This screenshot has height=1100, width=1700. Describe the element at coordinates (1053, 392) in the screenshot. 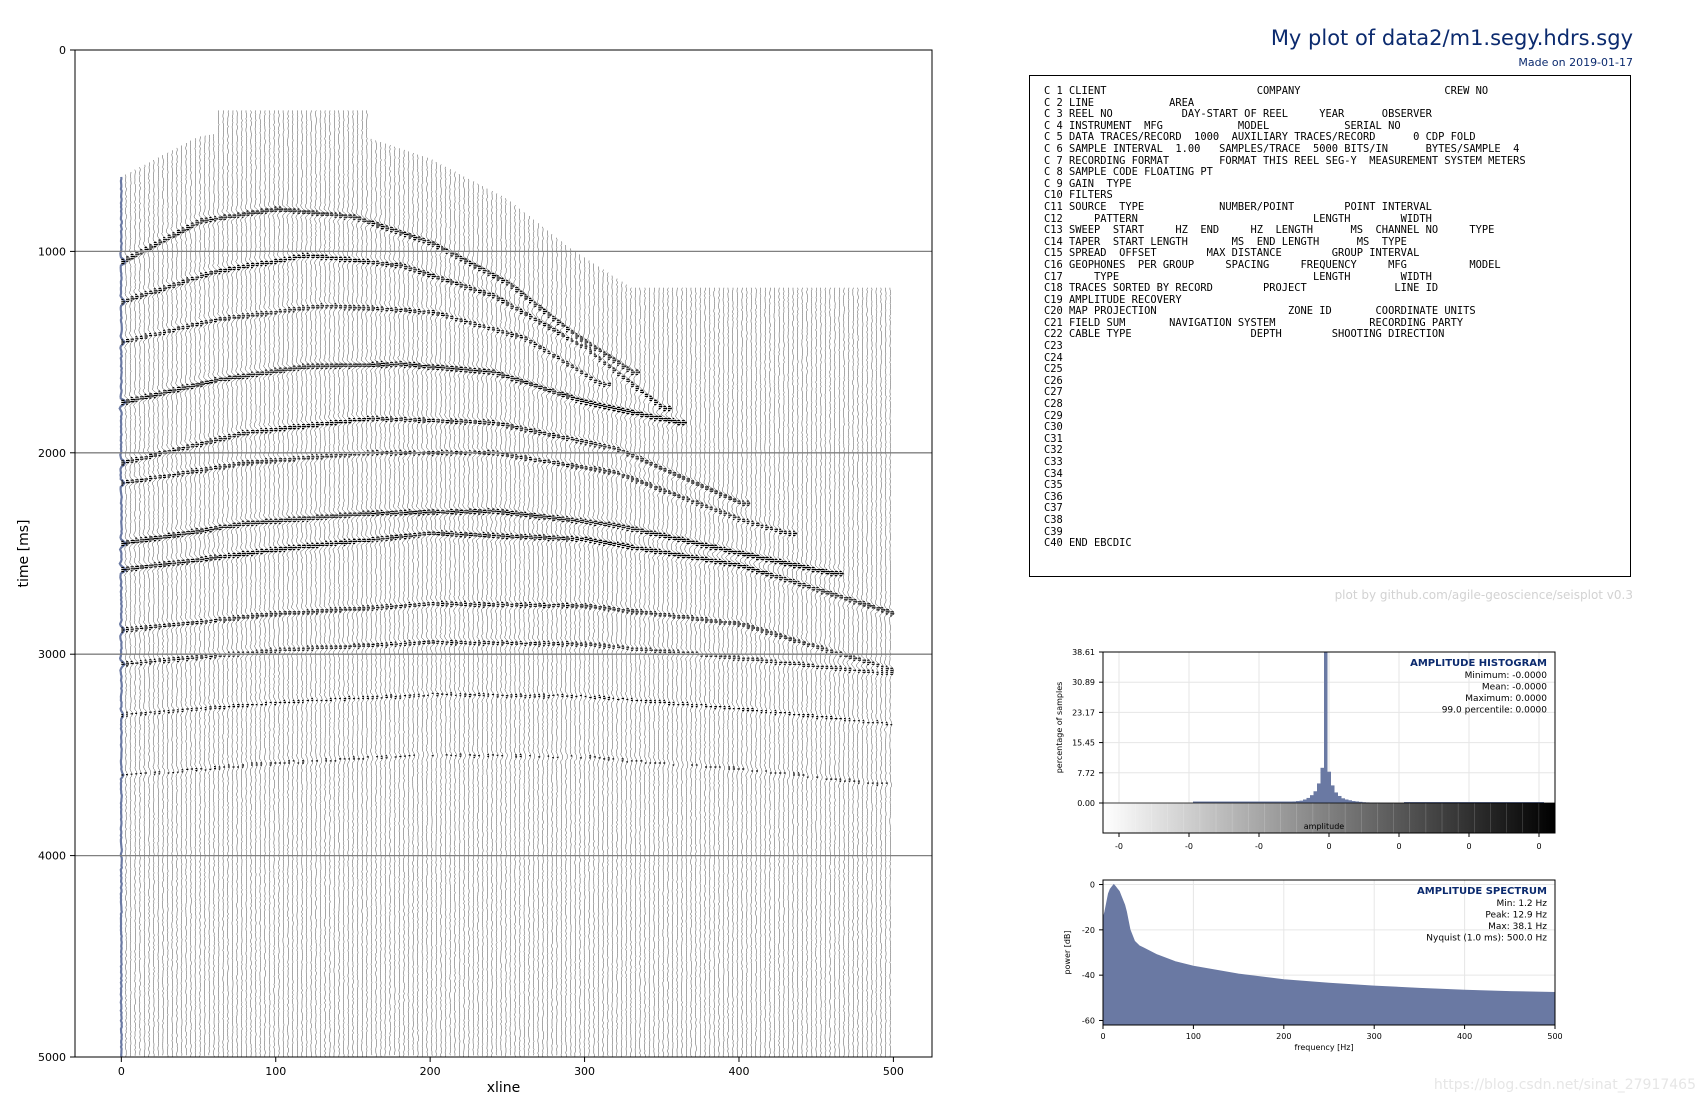

I see `ebcdic-line: C27` at that location.